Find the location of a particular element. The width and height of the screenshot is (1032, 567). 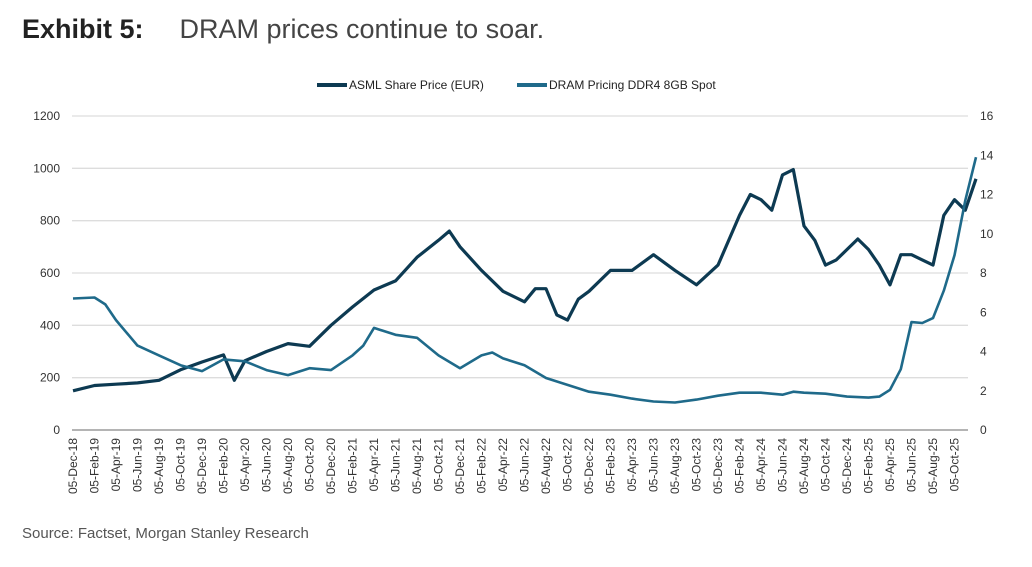

y-left-tick-label: 1200 is located at coordinates (46, 116).